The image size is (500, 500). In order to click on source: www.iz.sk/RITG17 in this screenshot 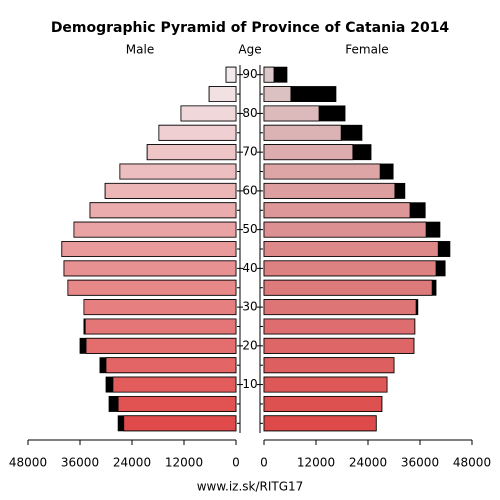, I will do `click(250, 487)`.